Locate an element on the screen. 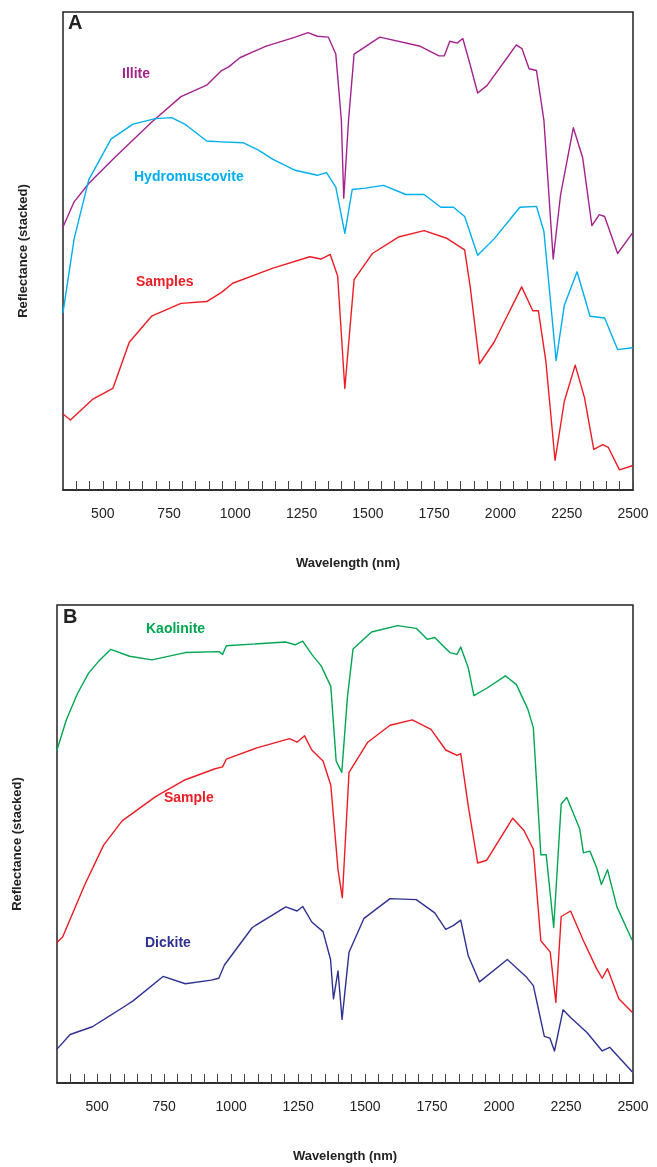 The width and height of the screenshot is (657, 1167). chart-title: A is located at coordinates (75, 22).